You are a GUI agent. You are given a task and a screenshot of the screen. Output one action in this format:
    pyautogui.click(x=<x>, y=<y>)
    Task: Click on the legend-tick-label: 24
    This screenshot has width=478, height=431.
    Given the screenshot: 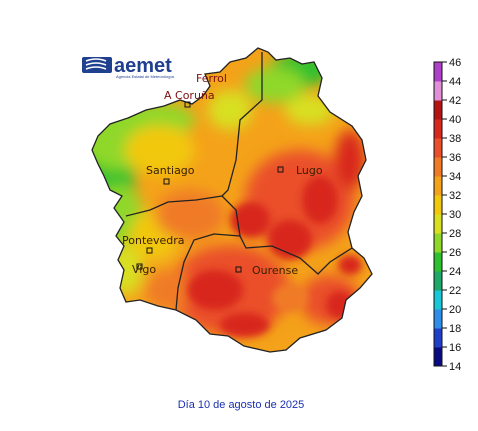 What is the action you would take?
    pyautogui.click(x=455, y=272)
    